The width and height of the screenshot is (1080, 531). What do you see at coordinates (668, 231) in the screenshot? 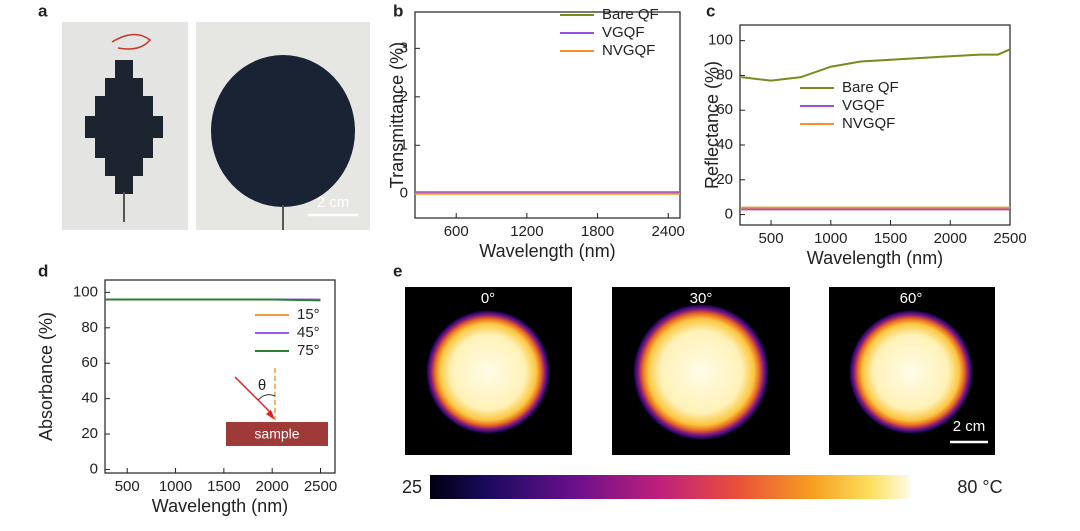
I see `x-tick-label: 2400` at bounding box center [668, 231].